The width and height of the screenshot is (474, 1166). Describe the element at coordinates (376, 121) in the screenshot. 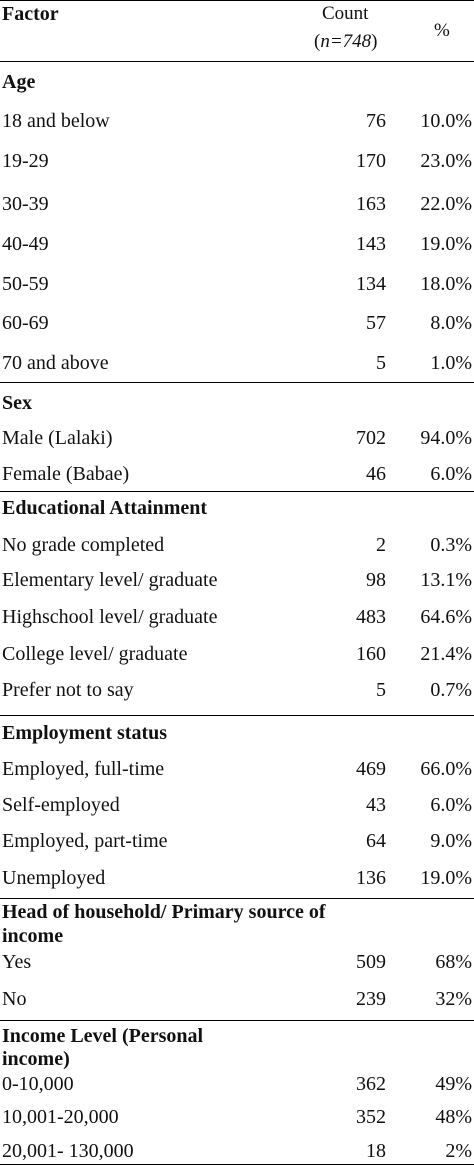

I see `row-count: 76` at that location.